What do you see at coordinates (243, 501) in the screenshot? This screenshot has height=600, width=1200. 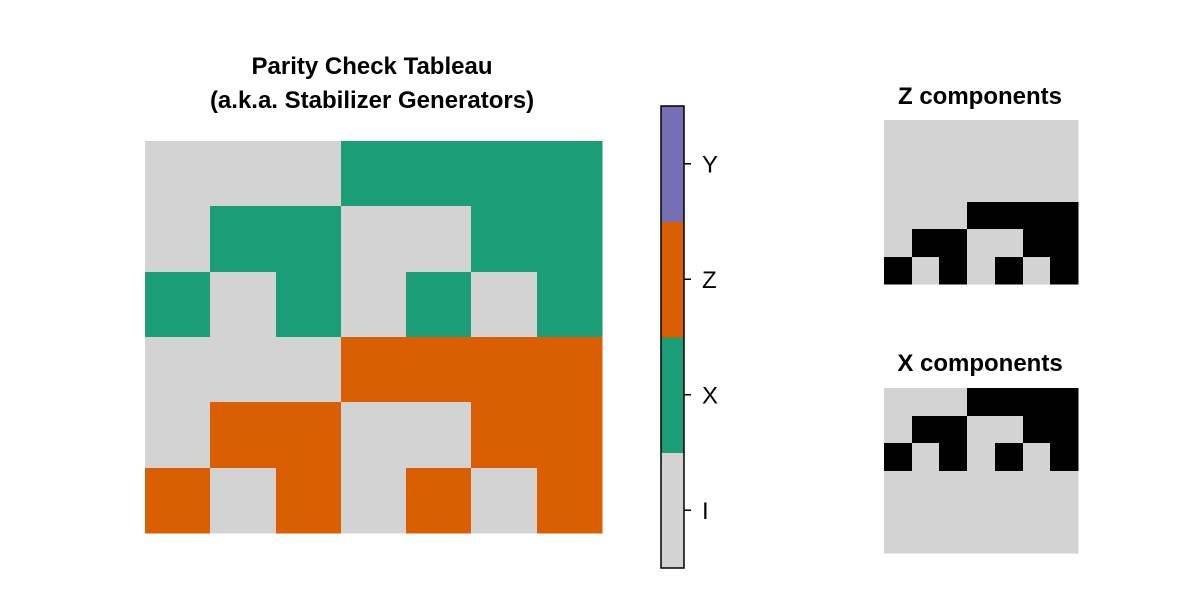 I see `tableau-cell-r5-c1` at bounding box center [243, 501].